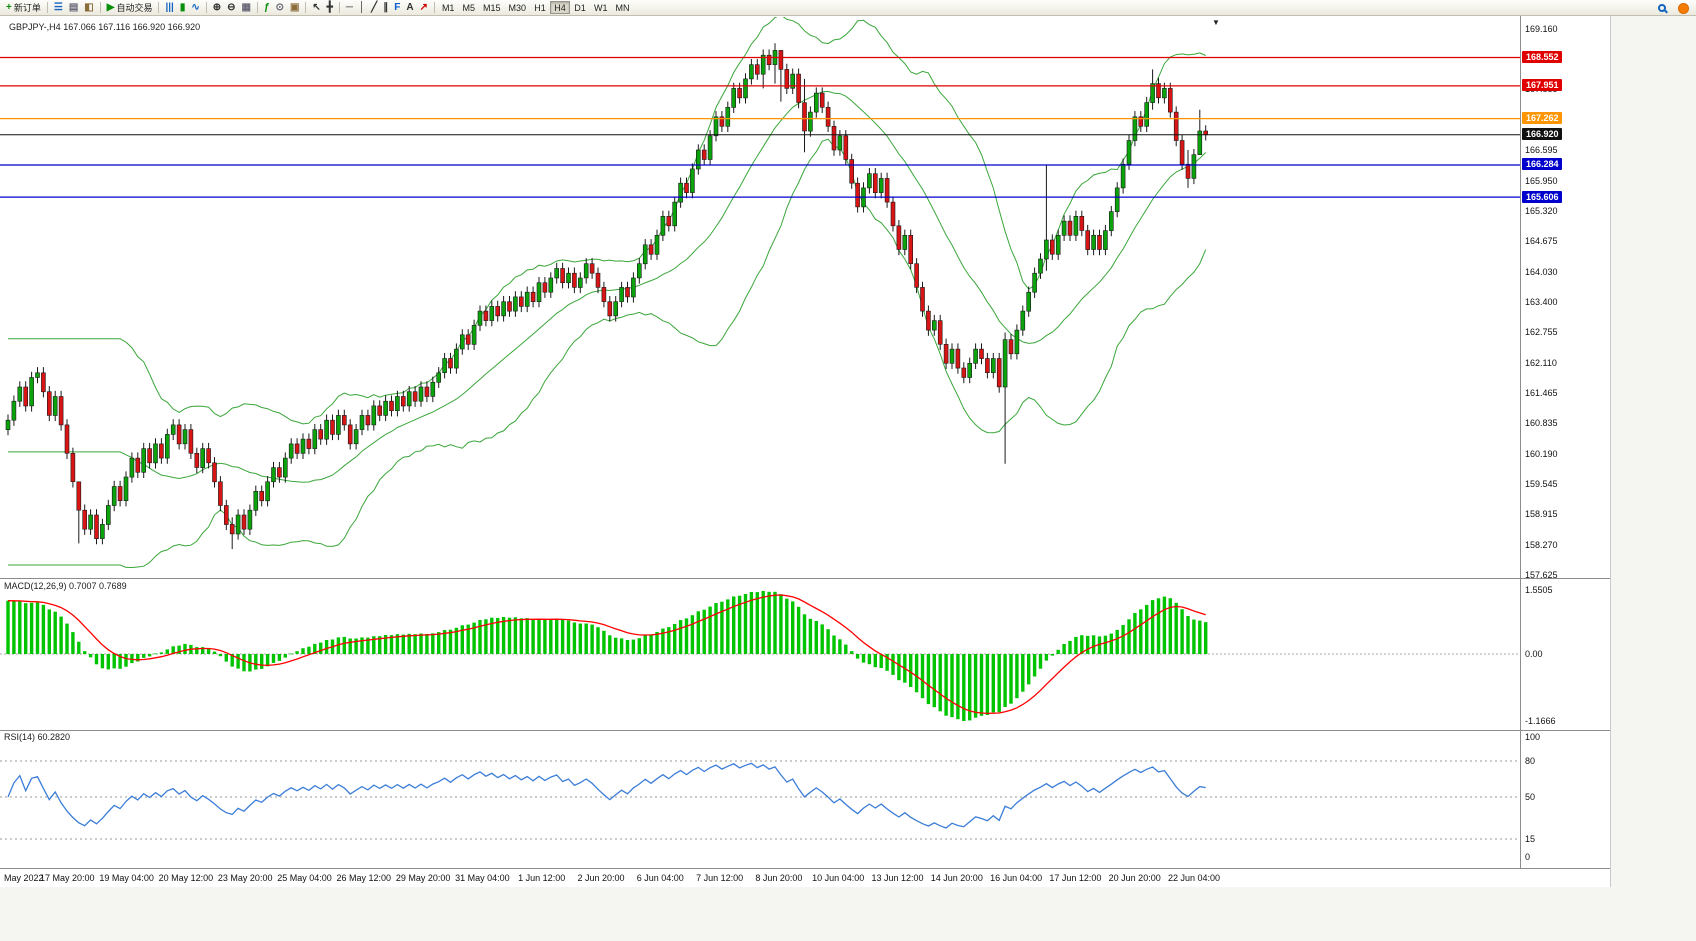 The width and height of the screenshot is (1696, 941). Describe the element at coordinates (1075, 878) in the screenshot. I see `time-tick-label: 17 Jun 12:00` at that location.